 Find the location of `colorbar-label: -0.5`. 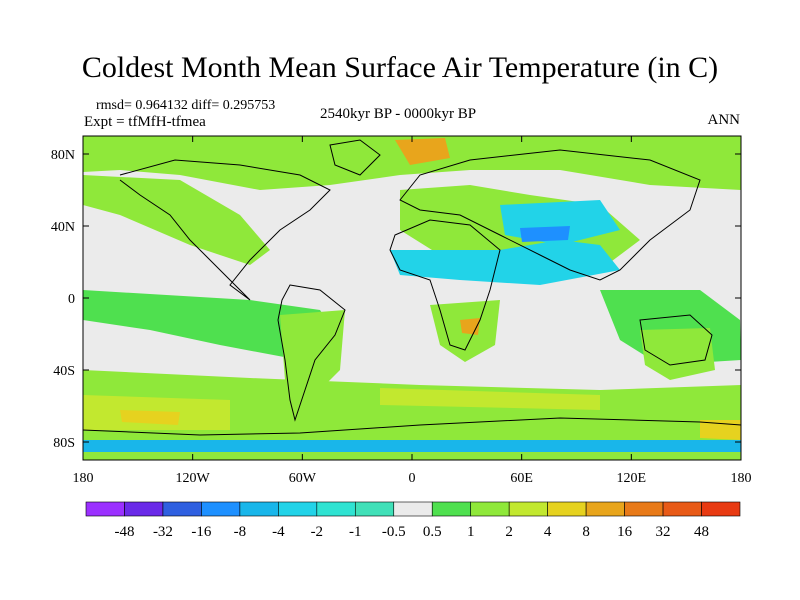

colorbar-label: -0.5 is located at coordinates (394, 532).